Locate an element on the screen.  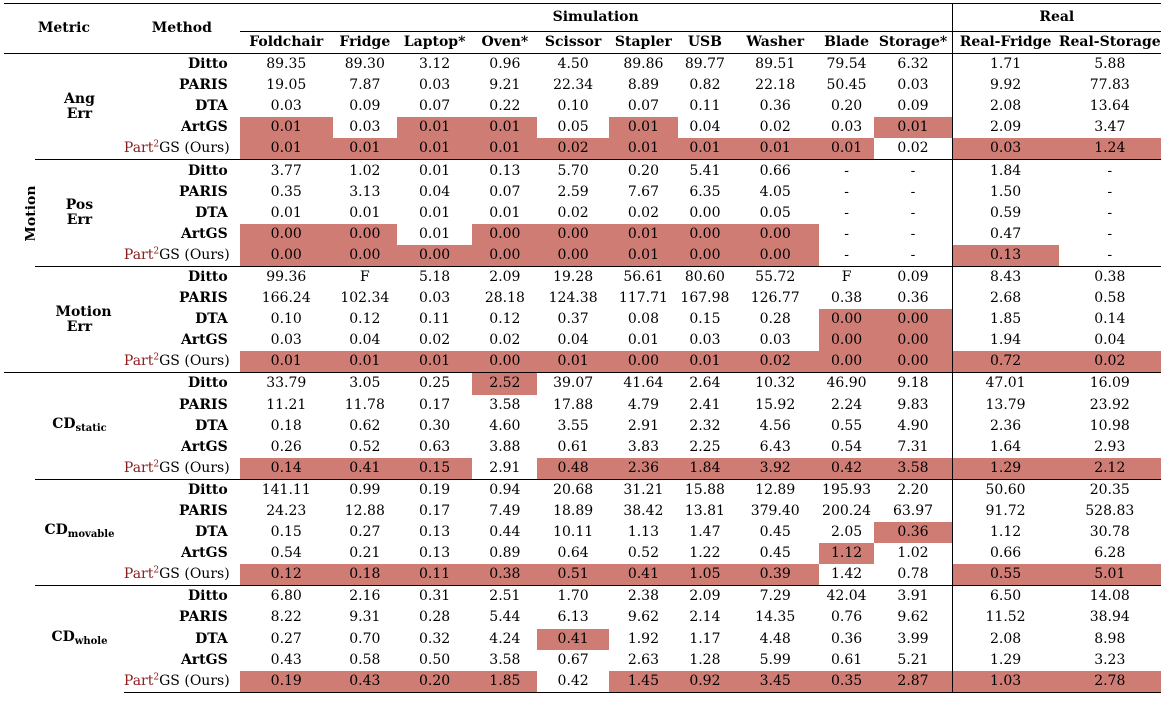
table-cell: 0.13 is located at coordinates (1005, 255).